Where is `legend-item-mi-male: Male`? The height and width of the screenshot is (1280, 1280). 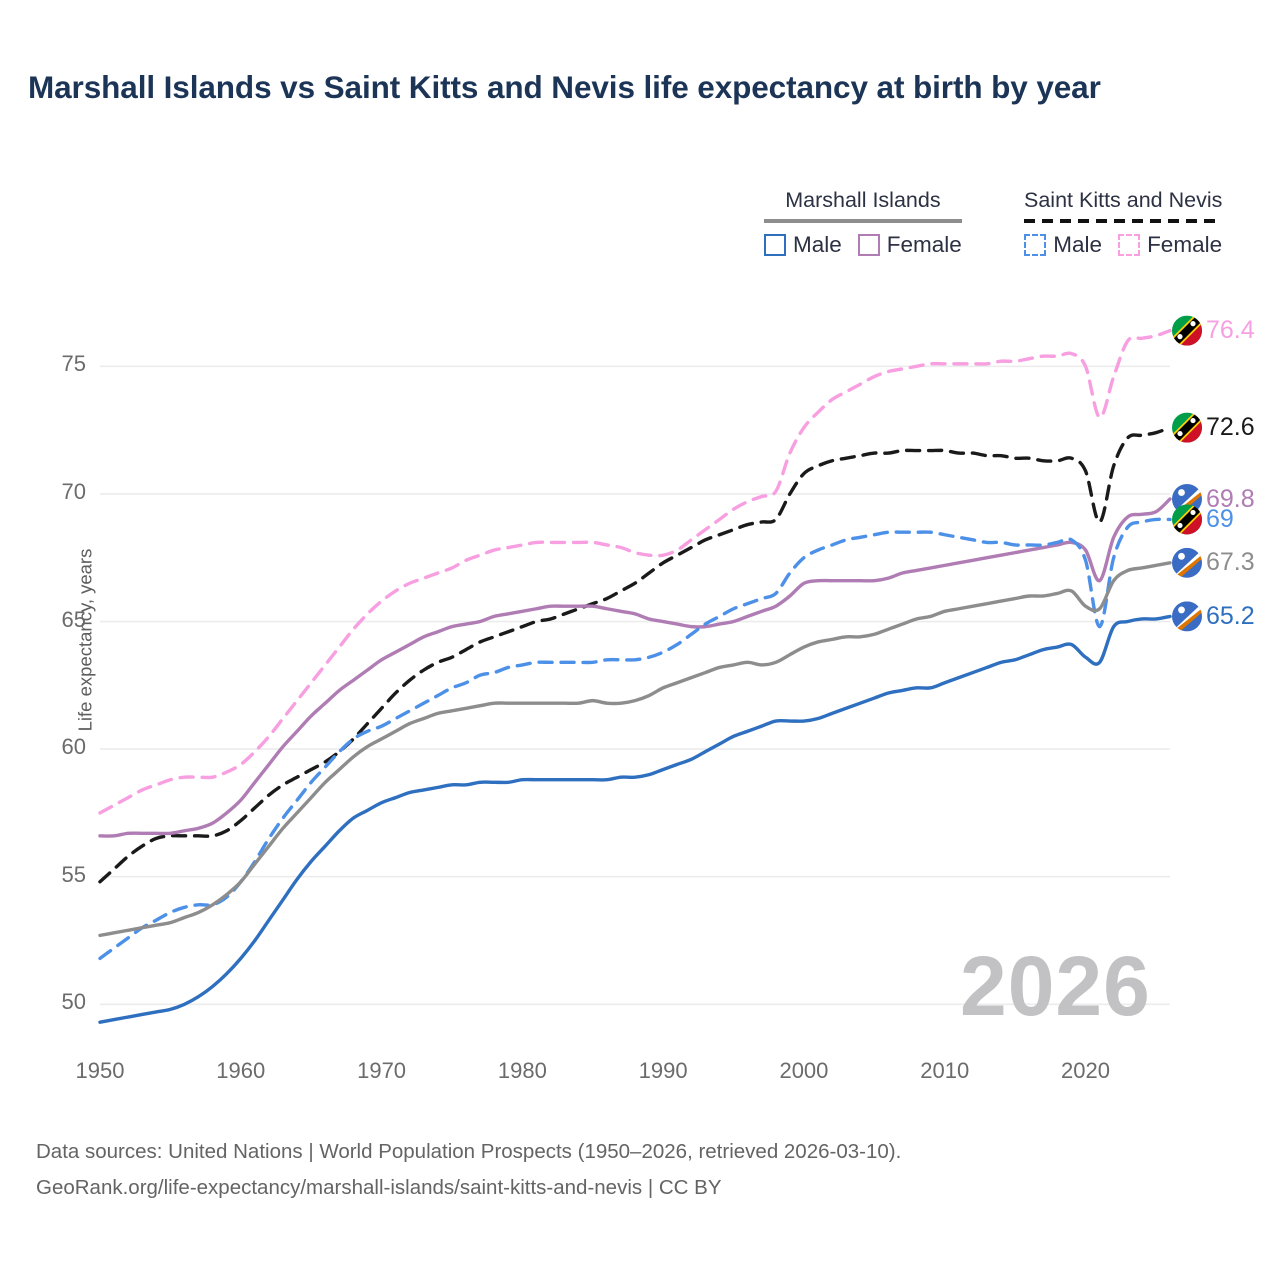 legend-item-mi-male: Male is located at coordinates (803, 245).